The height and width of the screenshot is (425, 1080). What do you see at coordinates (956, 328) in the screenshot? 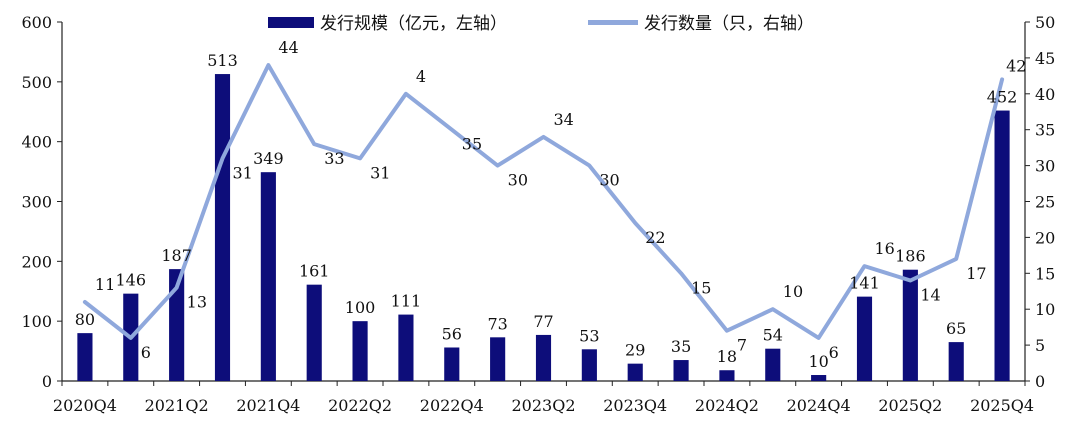
I see `bar-data-label: 65` at bounding box center [956, 328].